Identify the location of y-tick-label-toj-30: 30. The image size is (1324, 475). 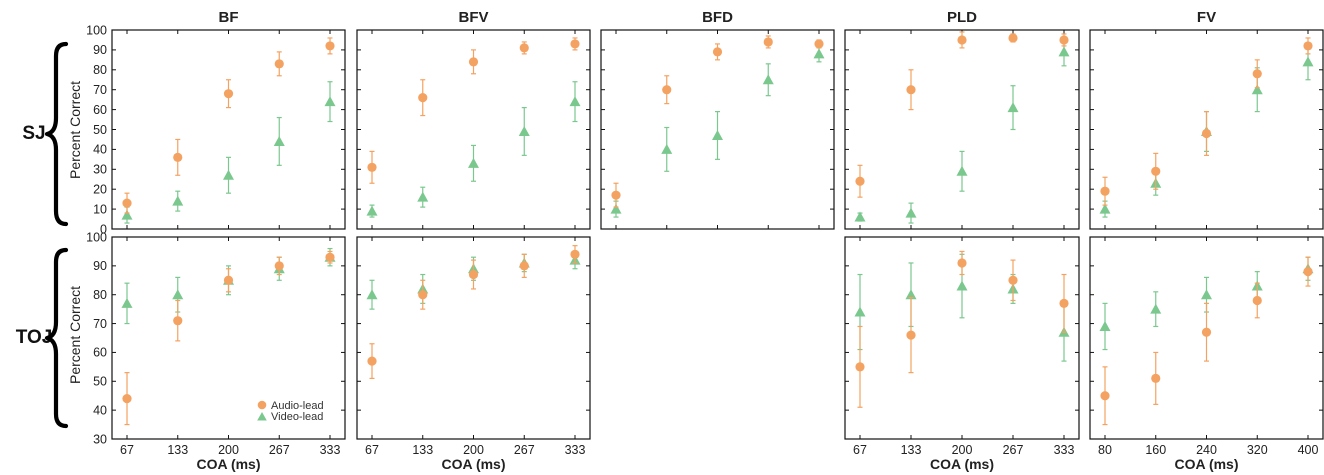
(100, 439).